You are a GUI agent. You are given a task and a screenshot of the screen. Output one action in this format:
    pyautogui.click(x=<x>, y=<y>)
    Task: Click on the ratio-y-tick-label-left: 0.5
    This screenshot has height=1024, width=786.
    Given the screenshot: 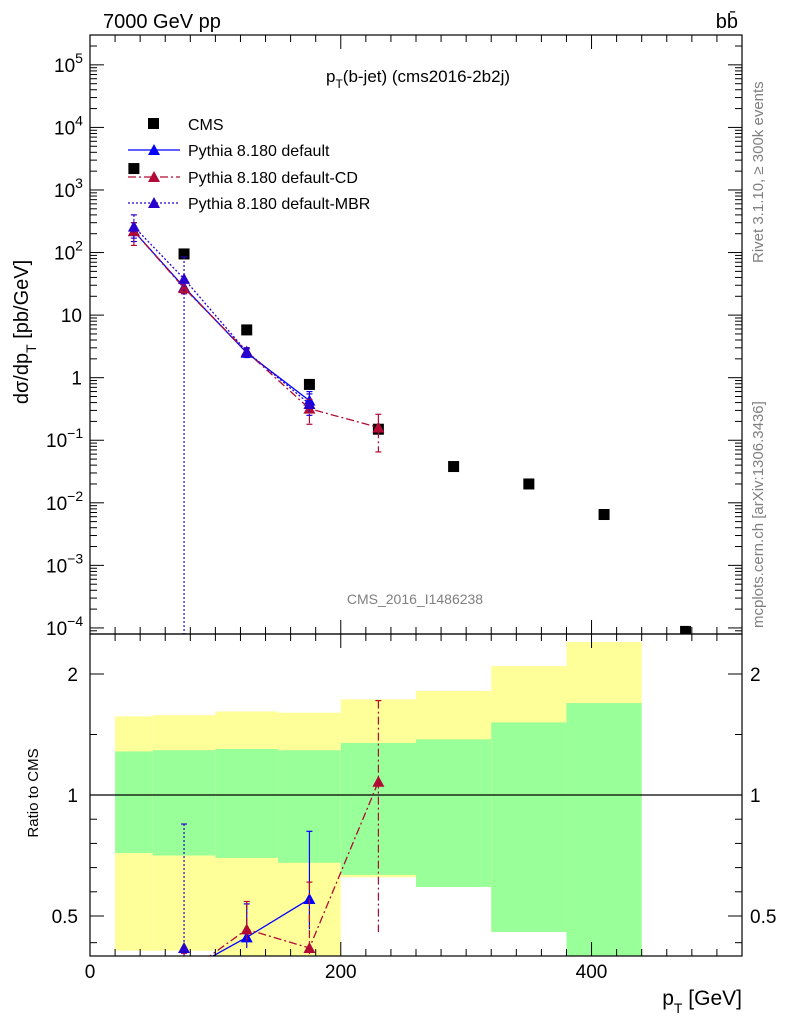 What is the action you would take?
    pyautogui.click(x=65, y=917)
    